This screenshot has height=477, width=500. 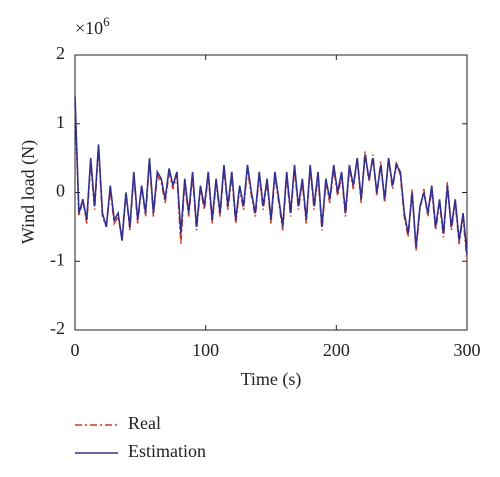 I want to click on x-axis-label: Time (s), so click(x=271, y=379).